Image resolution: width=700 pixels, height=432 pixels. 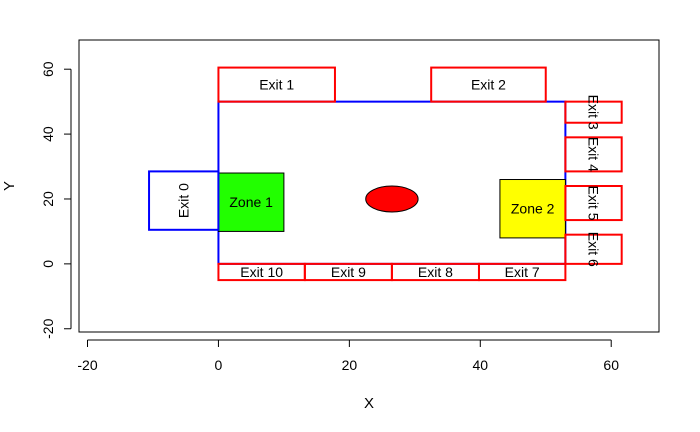 What do you see at coordinates (9, 186) in the screenshot?
I see `y-axis-label: Y` at bounding box center [9, 186].